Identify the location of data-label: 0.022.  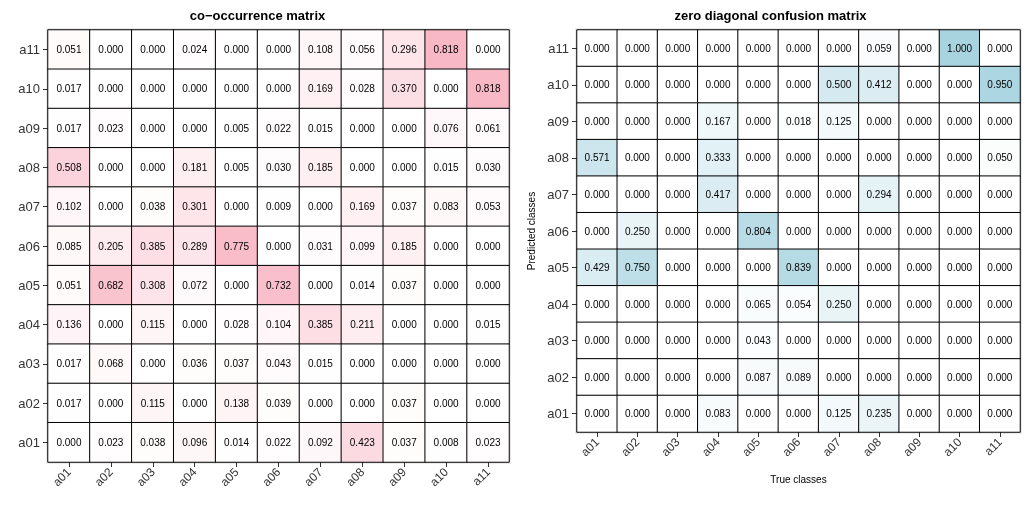
(278, 128).